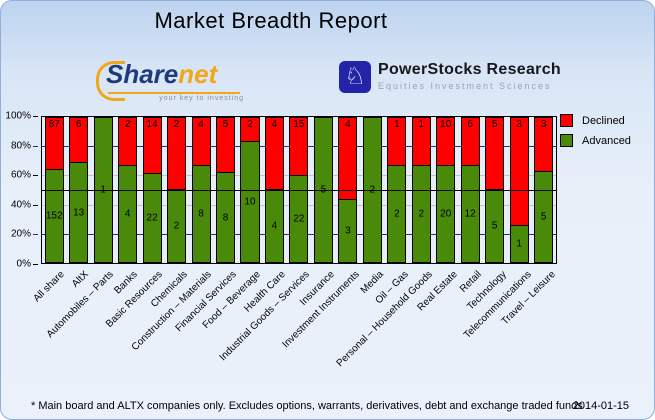  Describe the element at coordinates (471, 282) in the screenshot. I see `x-axis-label: Retail` at that location.